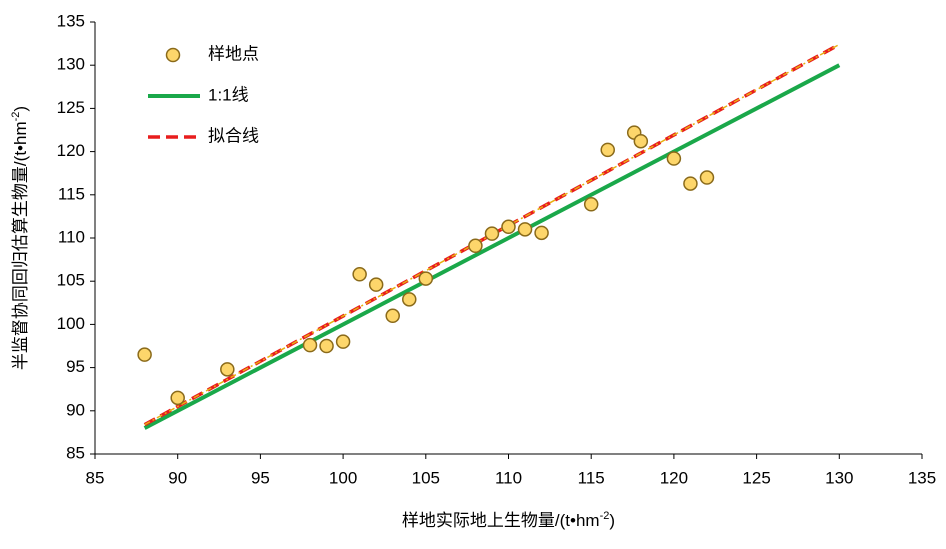  What do you see at coordinates (501, 520) in the screenshot?
I see `xlabel-text: 样地实际地上生物量/(t•hm` at bounding box center [501, 520].